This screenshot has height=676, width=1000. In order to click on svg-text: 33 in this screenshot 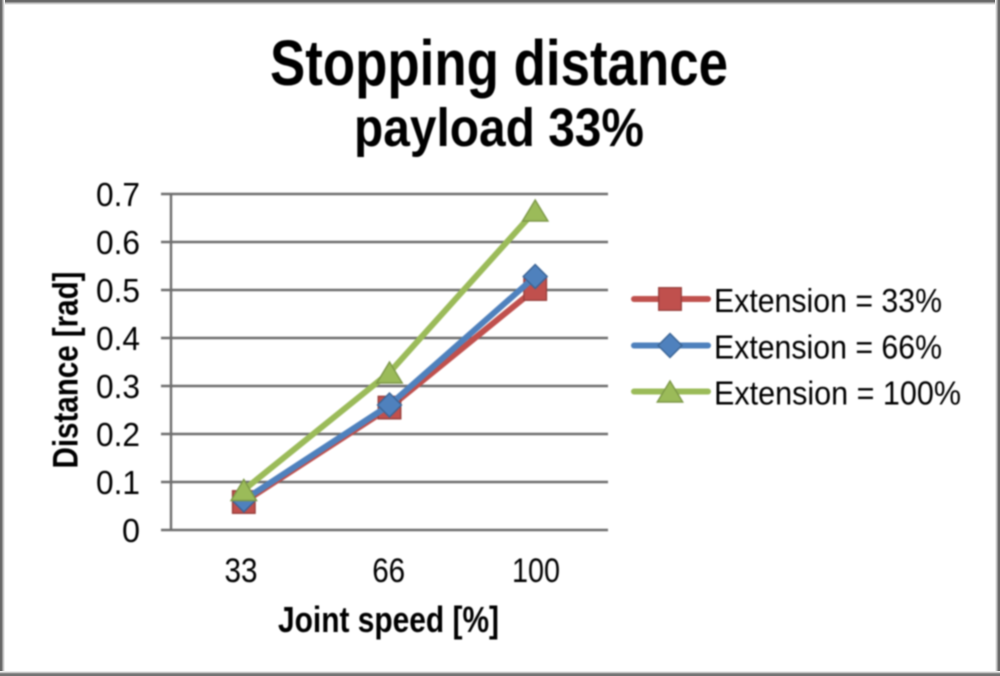, I will do `click(241, 571)`.